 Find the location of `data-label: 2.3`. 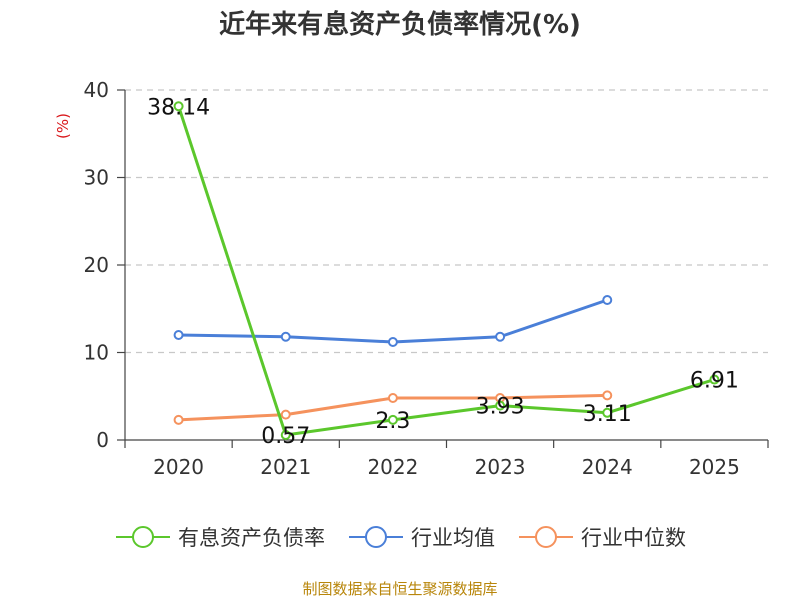

data-label: 2.3 is located at coordinates (392, 421).